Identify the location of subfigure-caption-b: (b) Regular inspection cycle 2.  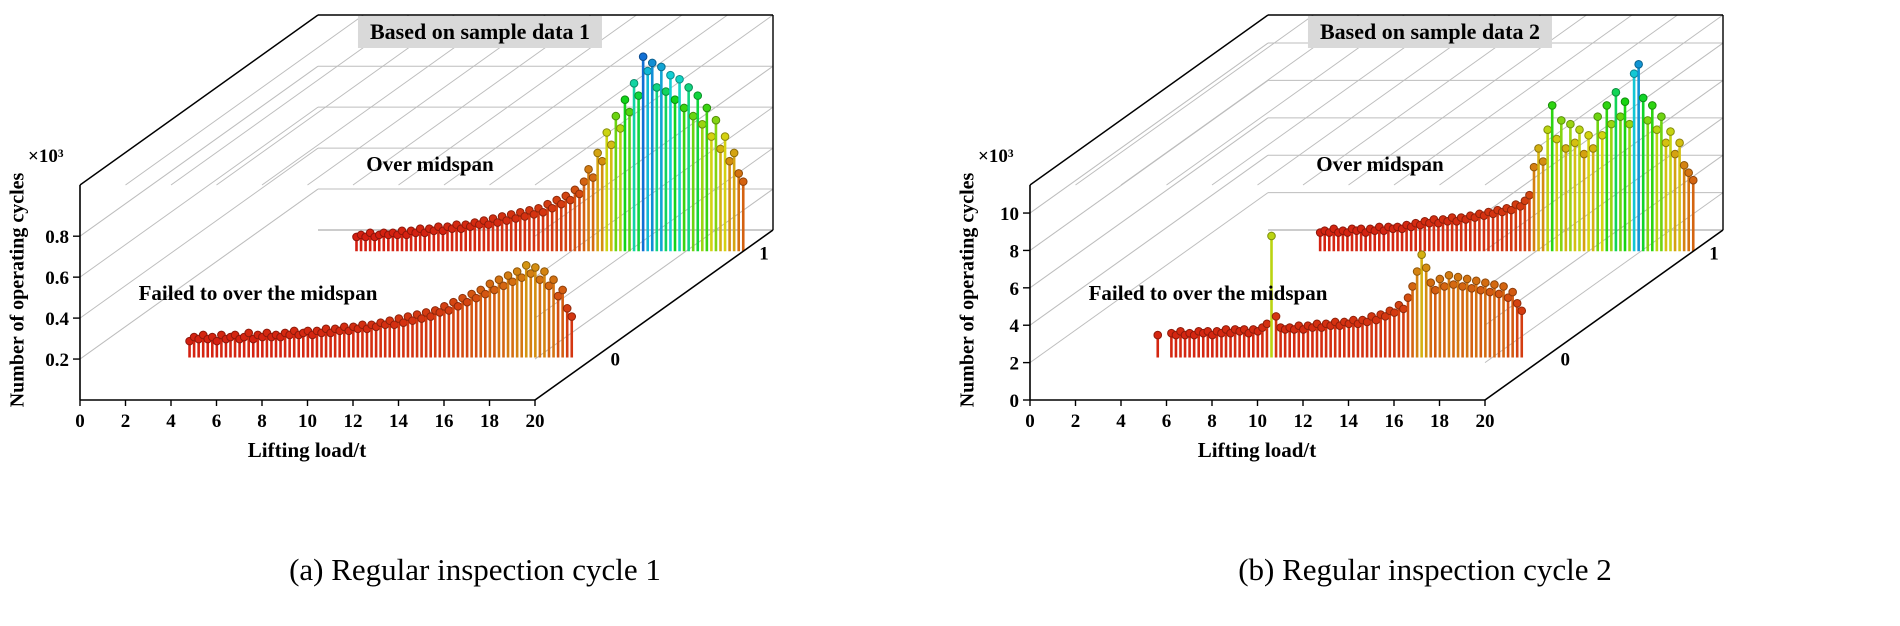
(1425, 569).